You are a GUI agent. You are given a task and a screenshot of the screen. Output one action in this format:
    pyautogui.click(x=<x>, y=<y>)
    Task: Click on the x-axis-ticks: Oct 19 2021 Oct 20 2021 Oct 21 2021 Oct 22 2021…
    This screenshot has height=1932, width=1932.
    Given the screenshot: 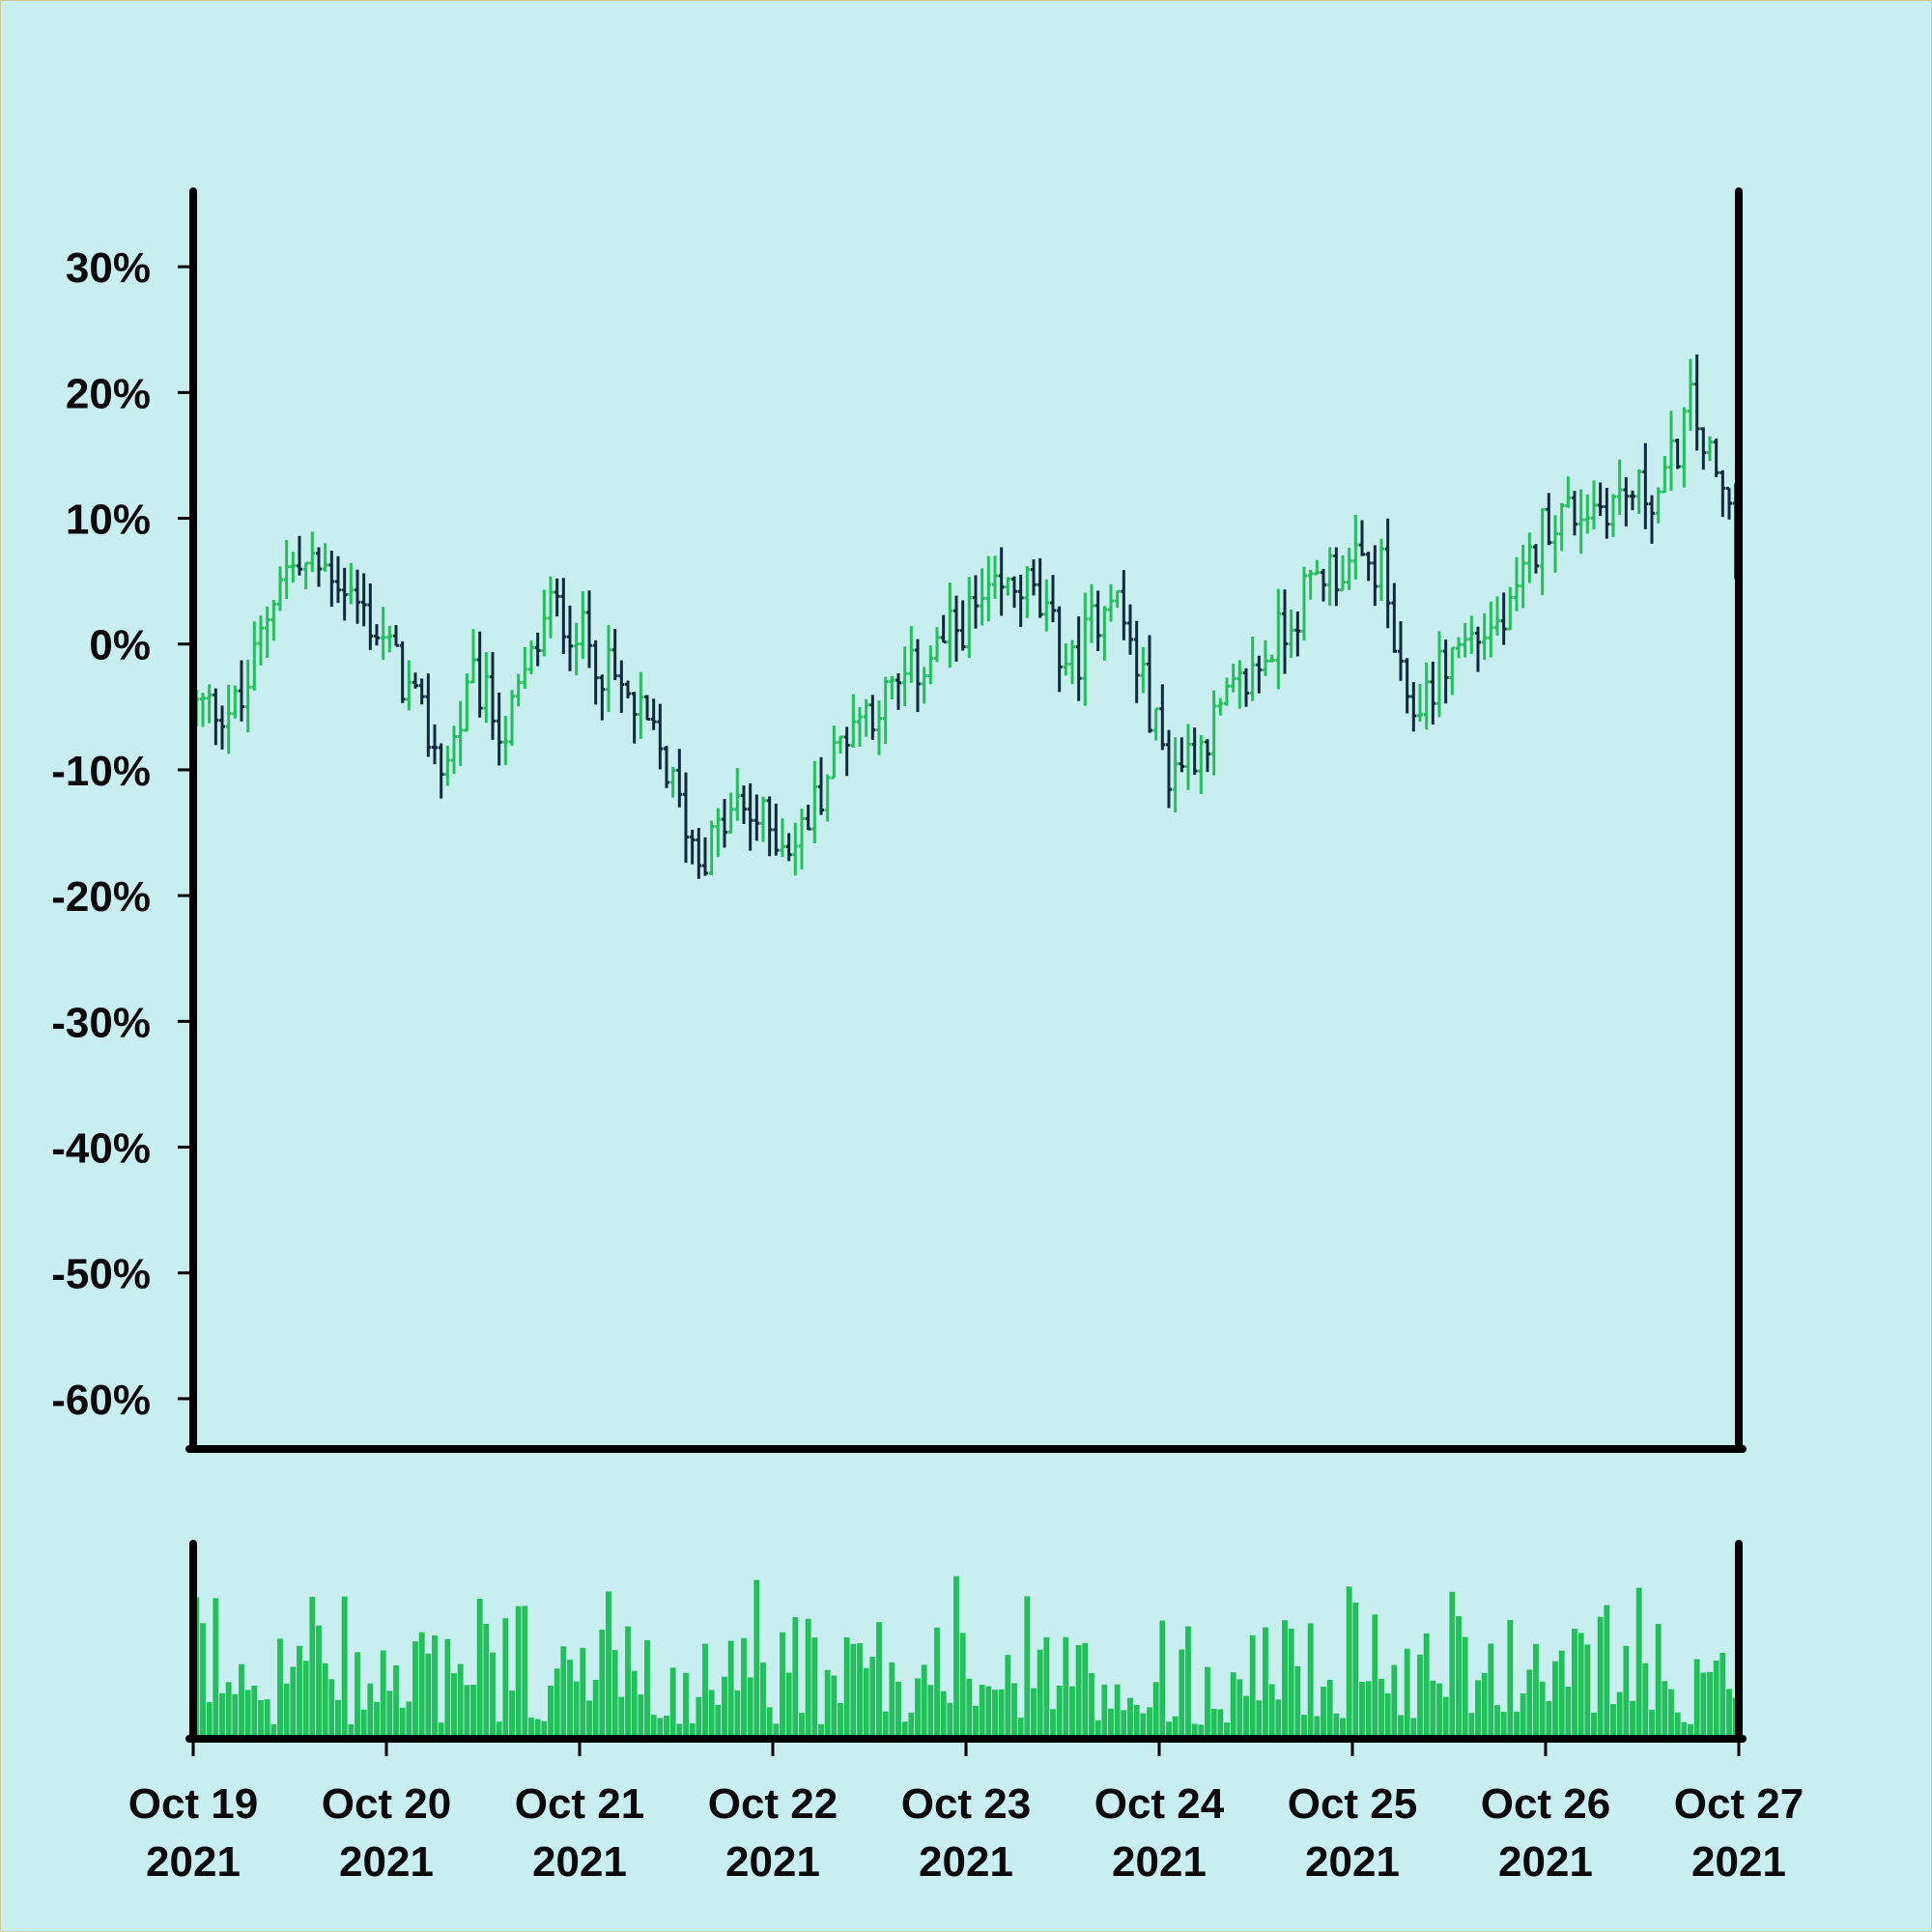 What is the action you would take?
    pyautogui.click(x=966, y=1813)
    